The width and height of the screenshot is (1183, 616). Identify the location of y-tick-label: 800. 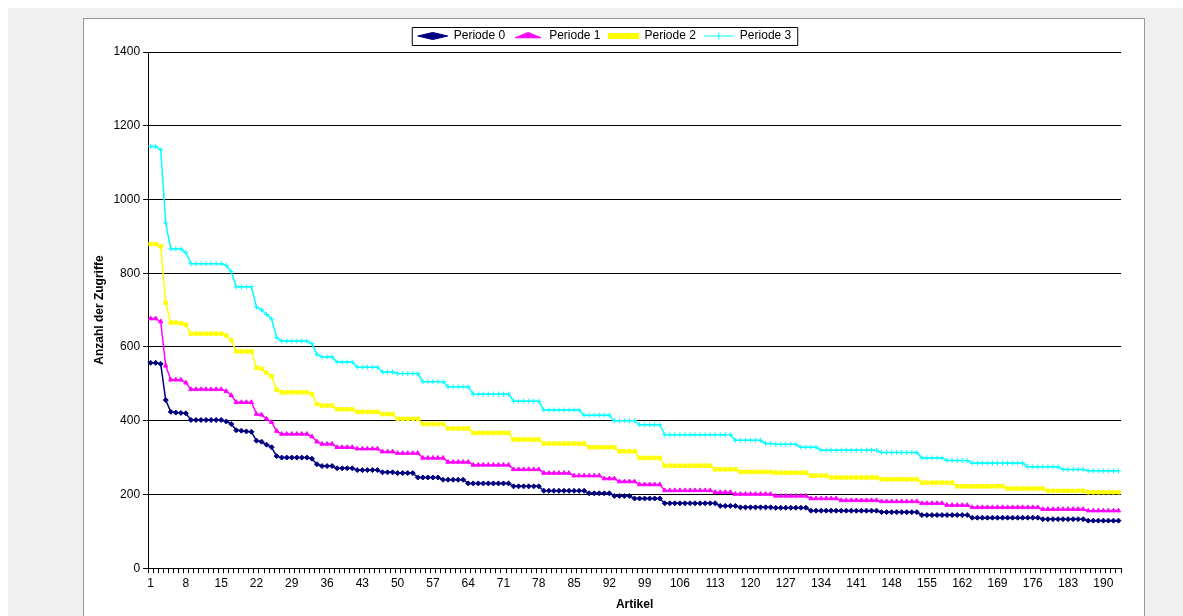
(130, 272).